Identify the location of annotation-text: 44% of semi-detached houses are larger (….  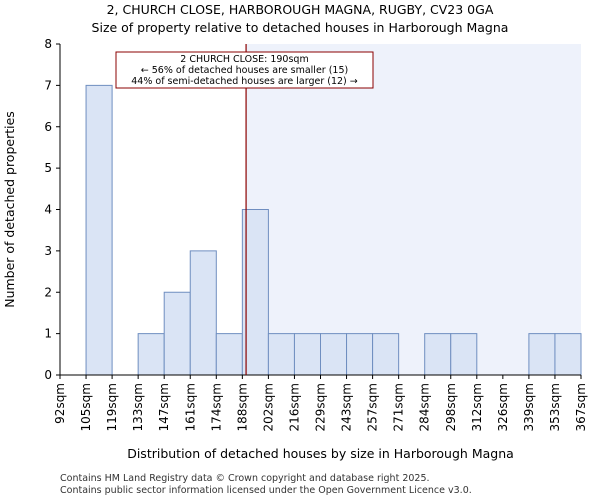
(244, 81).